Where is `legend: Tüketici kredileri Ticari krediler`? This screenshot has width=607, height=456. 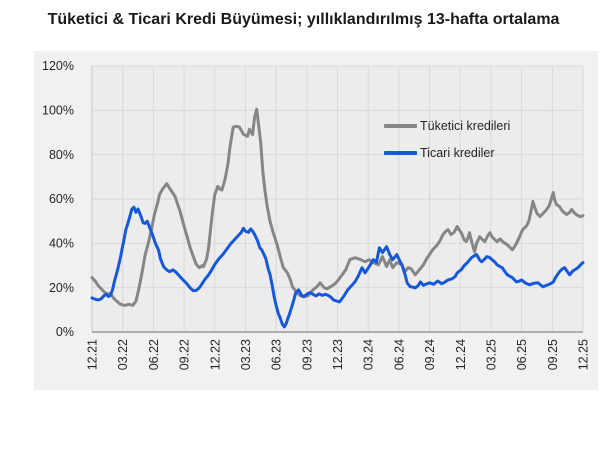
legend: Tüketici kredileri Ticari krediler is located at coordinates (447, 145).